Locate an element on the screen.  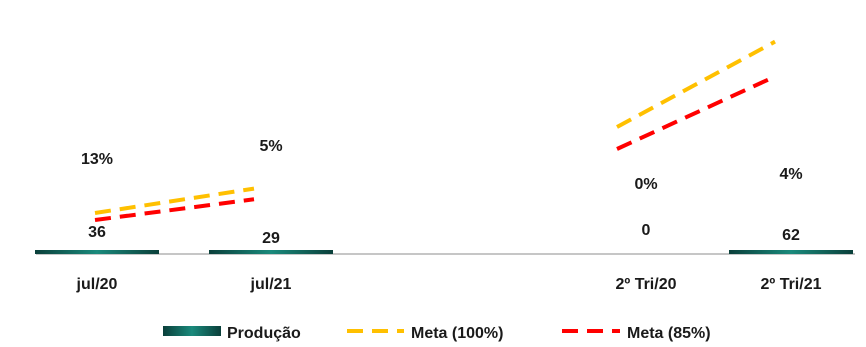
legend-label-meta-100: Meta (100%) is located at coordinates (457, 333).